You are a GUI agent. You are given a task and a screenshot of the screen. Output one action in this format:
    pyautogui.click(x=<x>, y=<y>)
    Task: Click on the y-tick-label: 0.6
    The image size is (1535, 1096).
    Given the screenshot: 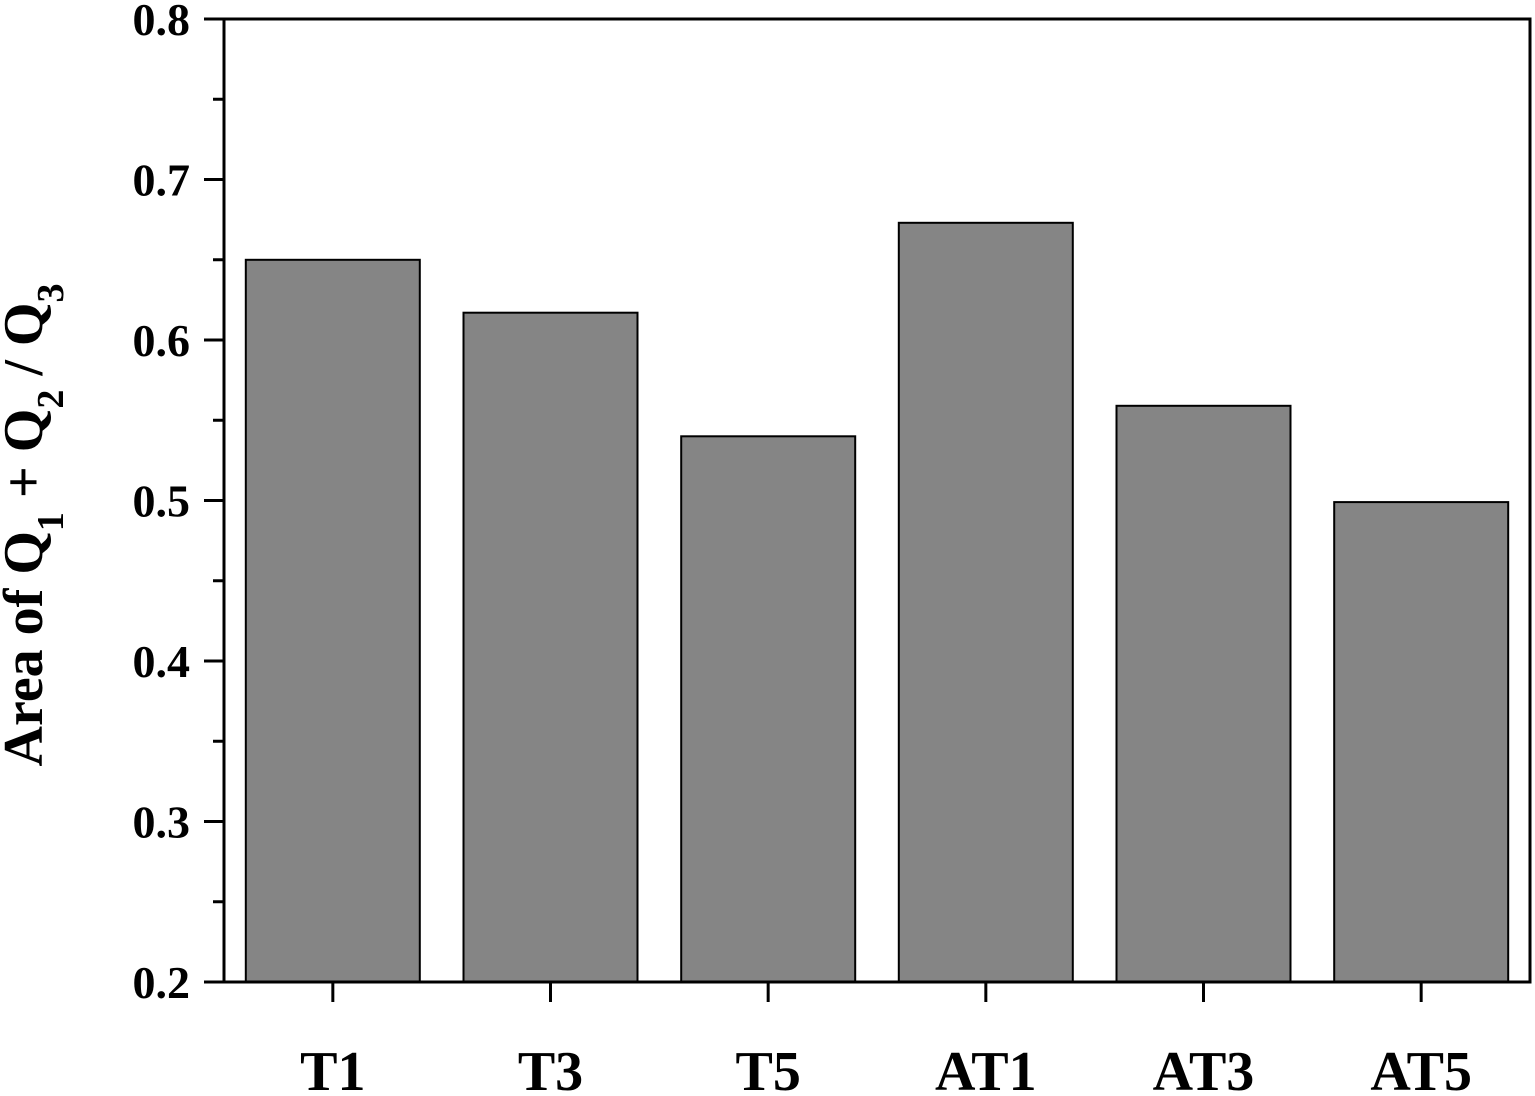 What is the action you would take?
    pyautogui.click(x=162, y=340)
    